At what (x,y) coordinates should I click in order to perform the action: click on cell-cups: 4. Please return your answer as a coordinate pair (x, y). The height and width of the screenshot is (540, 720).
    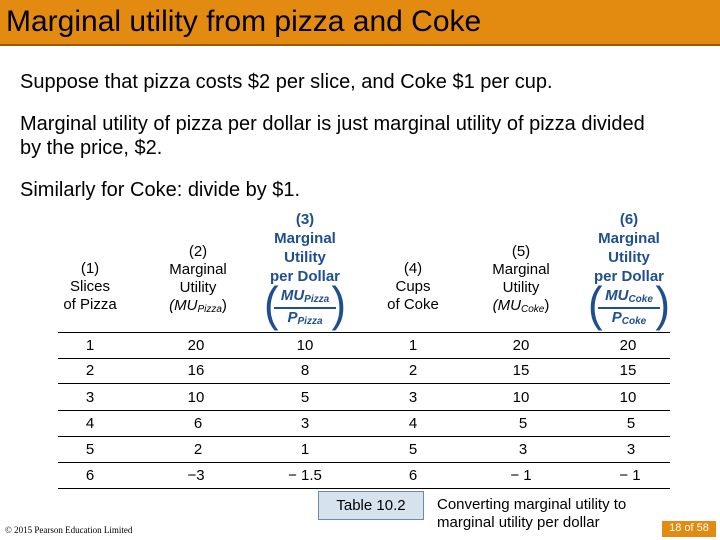
    Looking at the image, I should click on (413, 423).